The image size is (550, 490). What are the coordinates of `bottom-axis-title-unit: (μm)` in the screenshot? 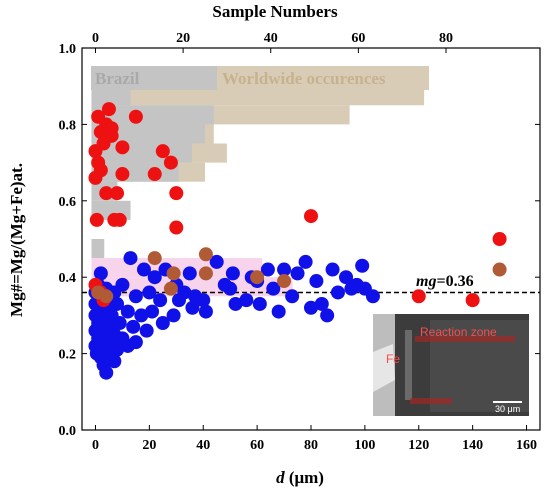 It's located at (304, 477).